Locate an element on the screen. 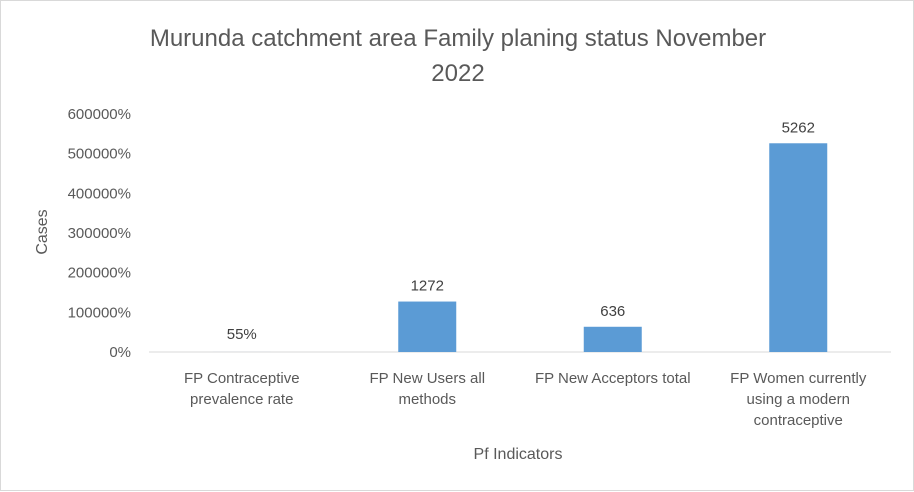 The height and width of the screenshot is (492, 914). x-tick-label: FP Women currently is located at coordinates (798, 378).